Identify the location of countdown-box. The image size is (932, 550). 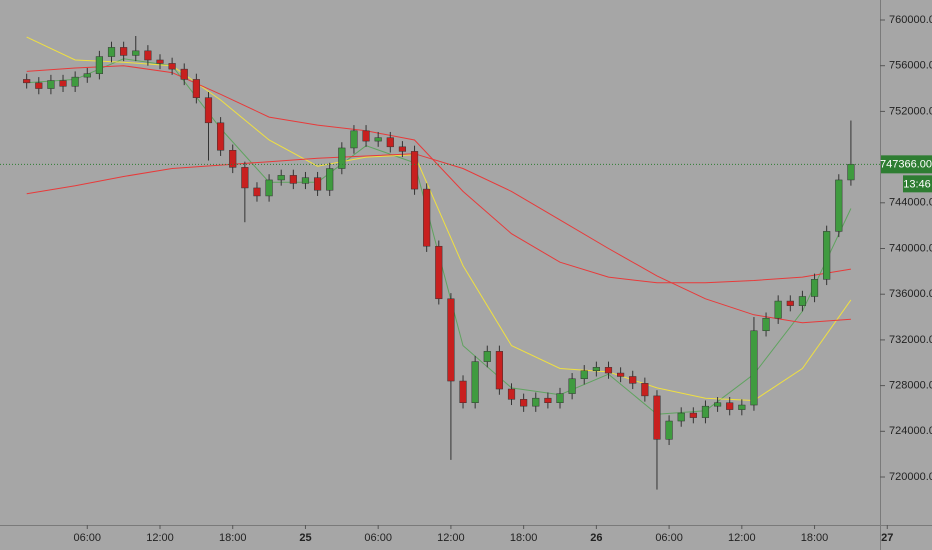
(917, 184).